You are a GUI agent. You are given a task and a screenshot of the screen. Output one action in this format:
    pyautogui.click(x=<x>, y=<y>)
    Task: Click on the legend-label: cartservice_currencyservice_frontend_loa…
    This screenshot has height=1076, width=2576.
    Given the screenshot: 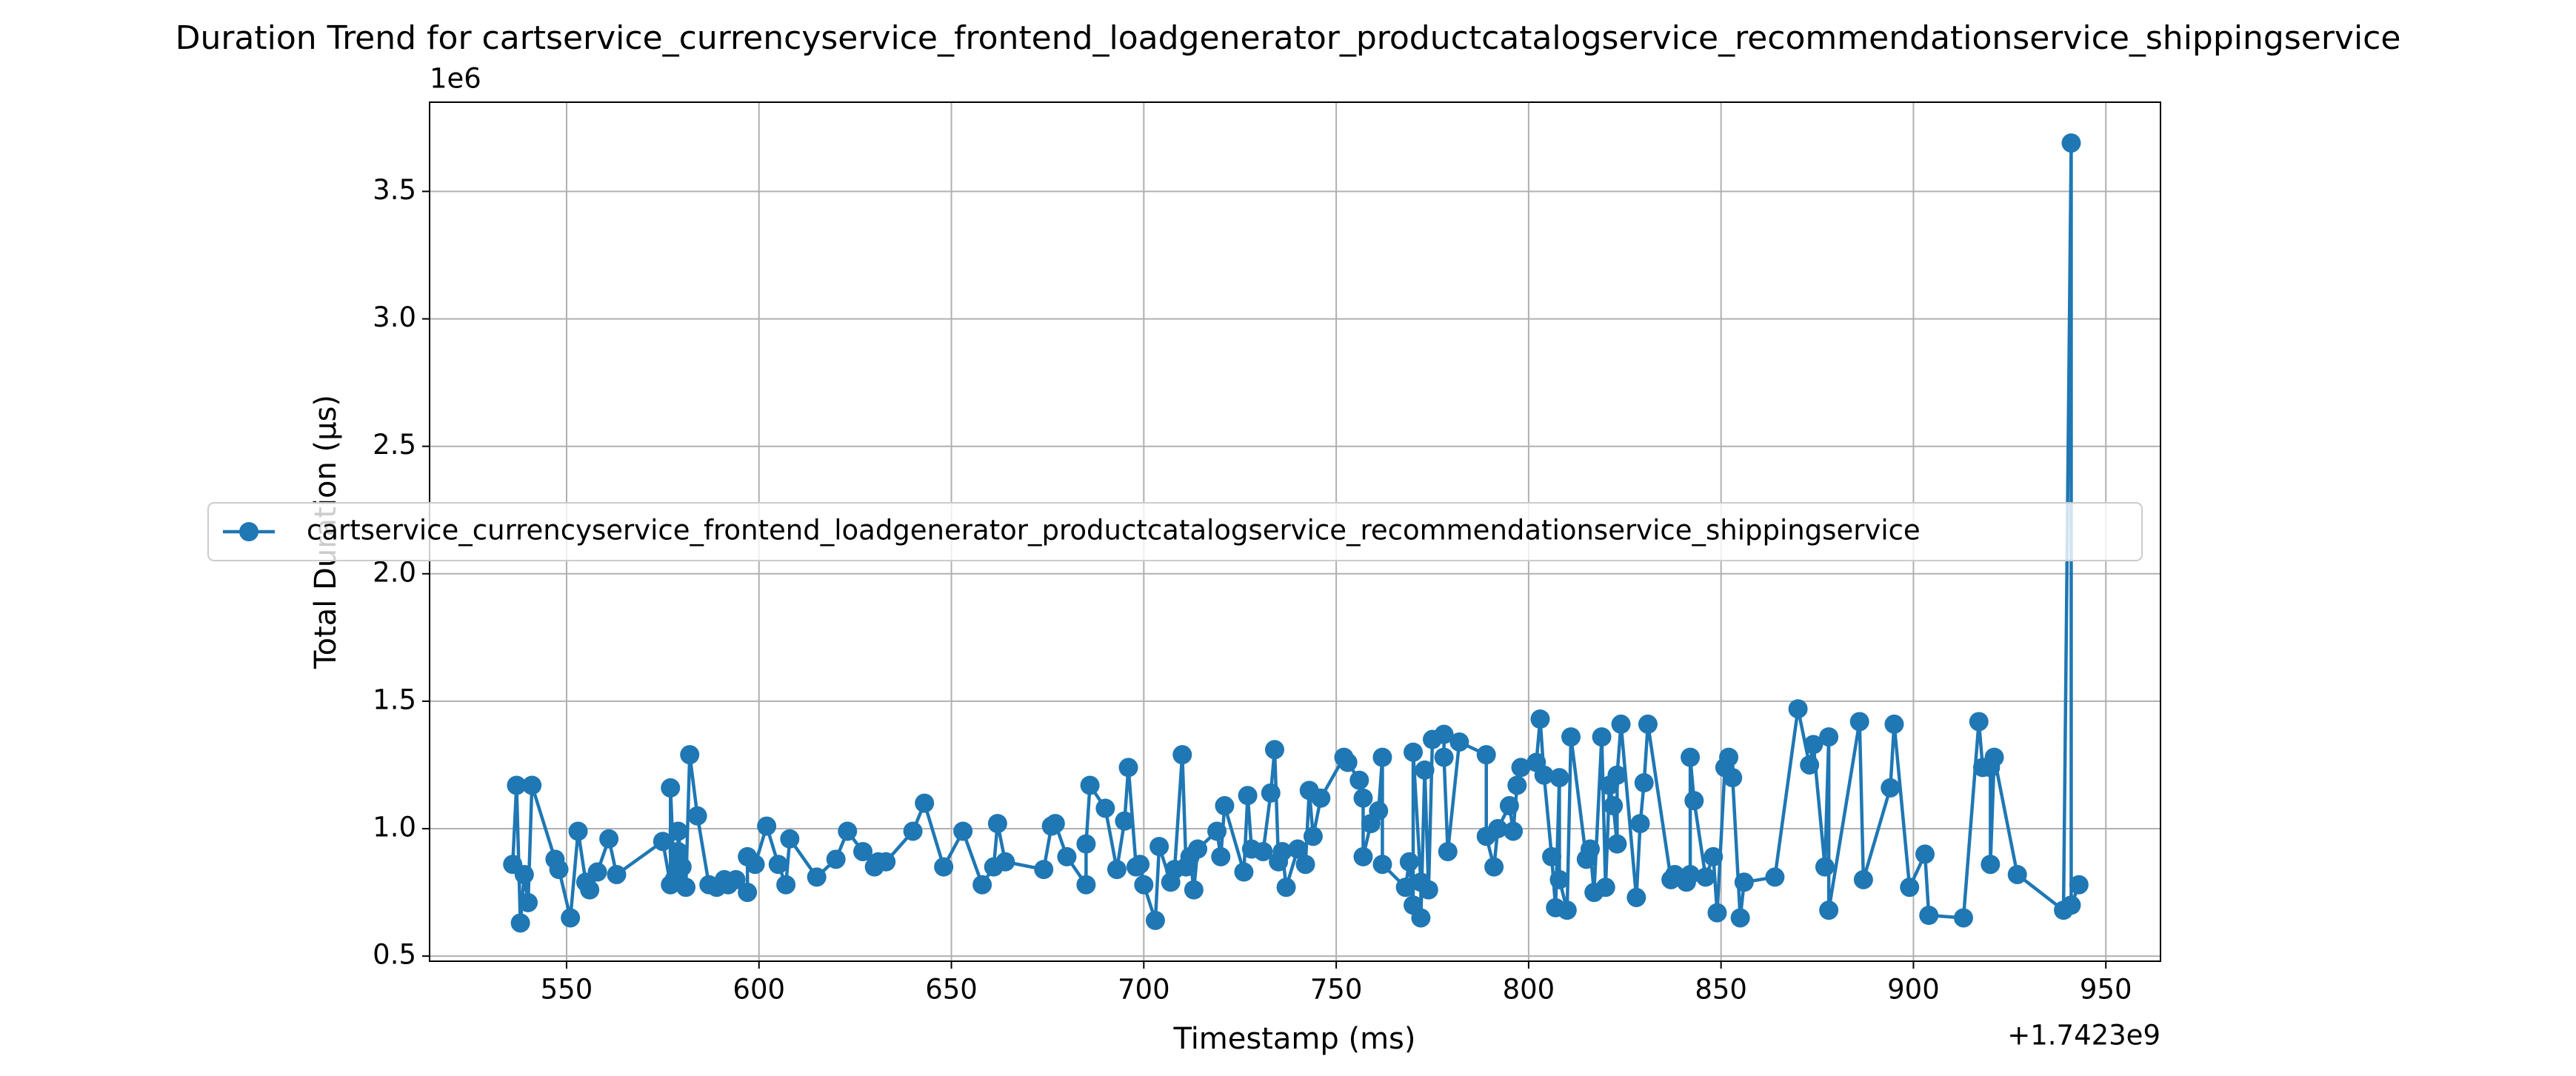 What is the action you would take?
    pyautogui.click(x=1114, y=531)
    